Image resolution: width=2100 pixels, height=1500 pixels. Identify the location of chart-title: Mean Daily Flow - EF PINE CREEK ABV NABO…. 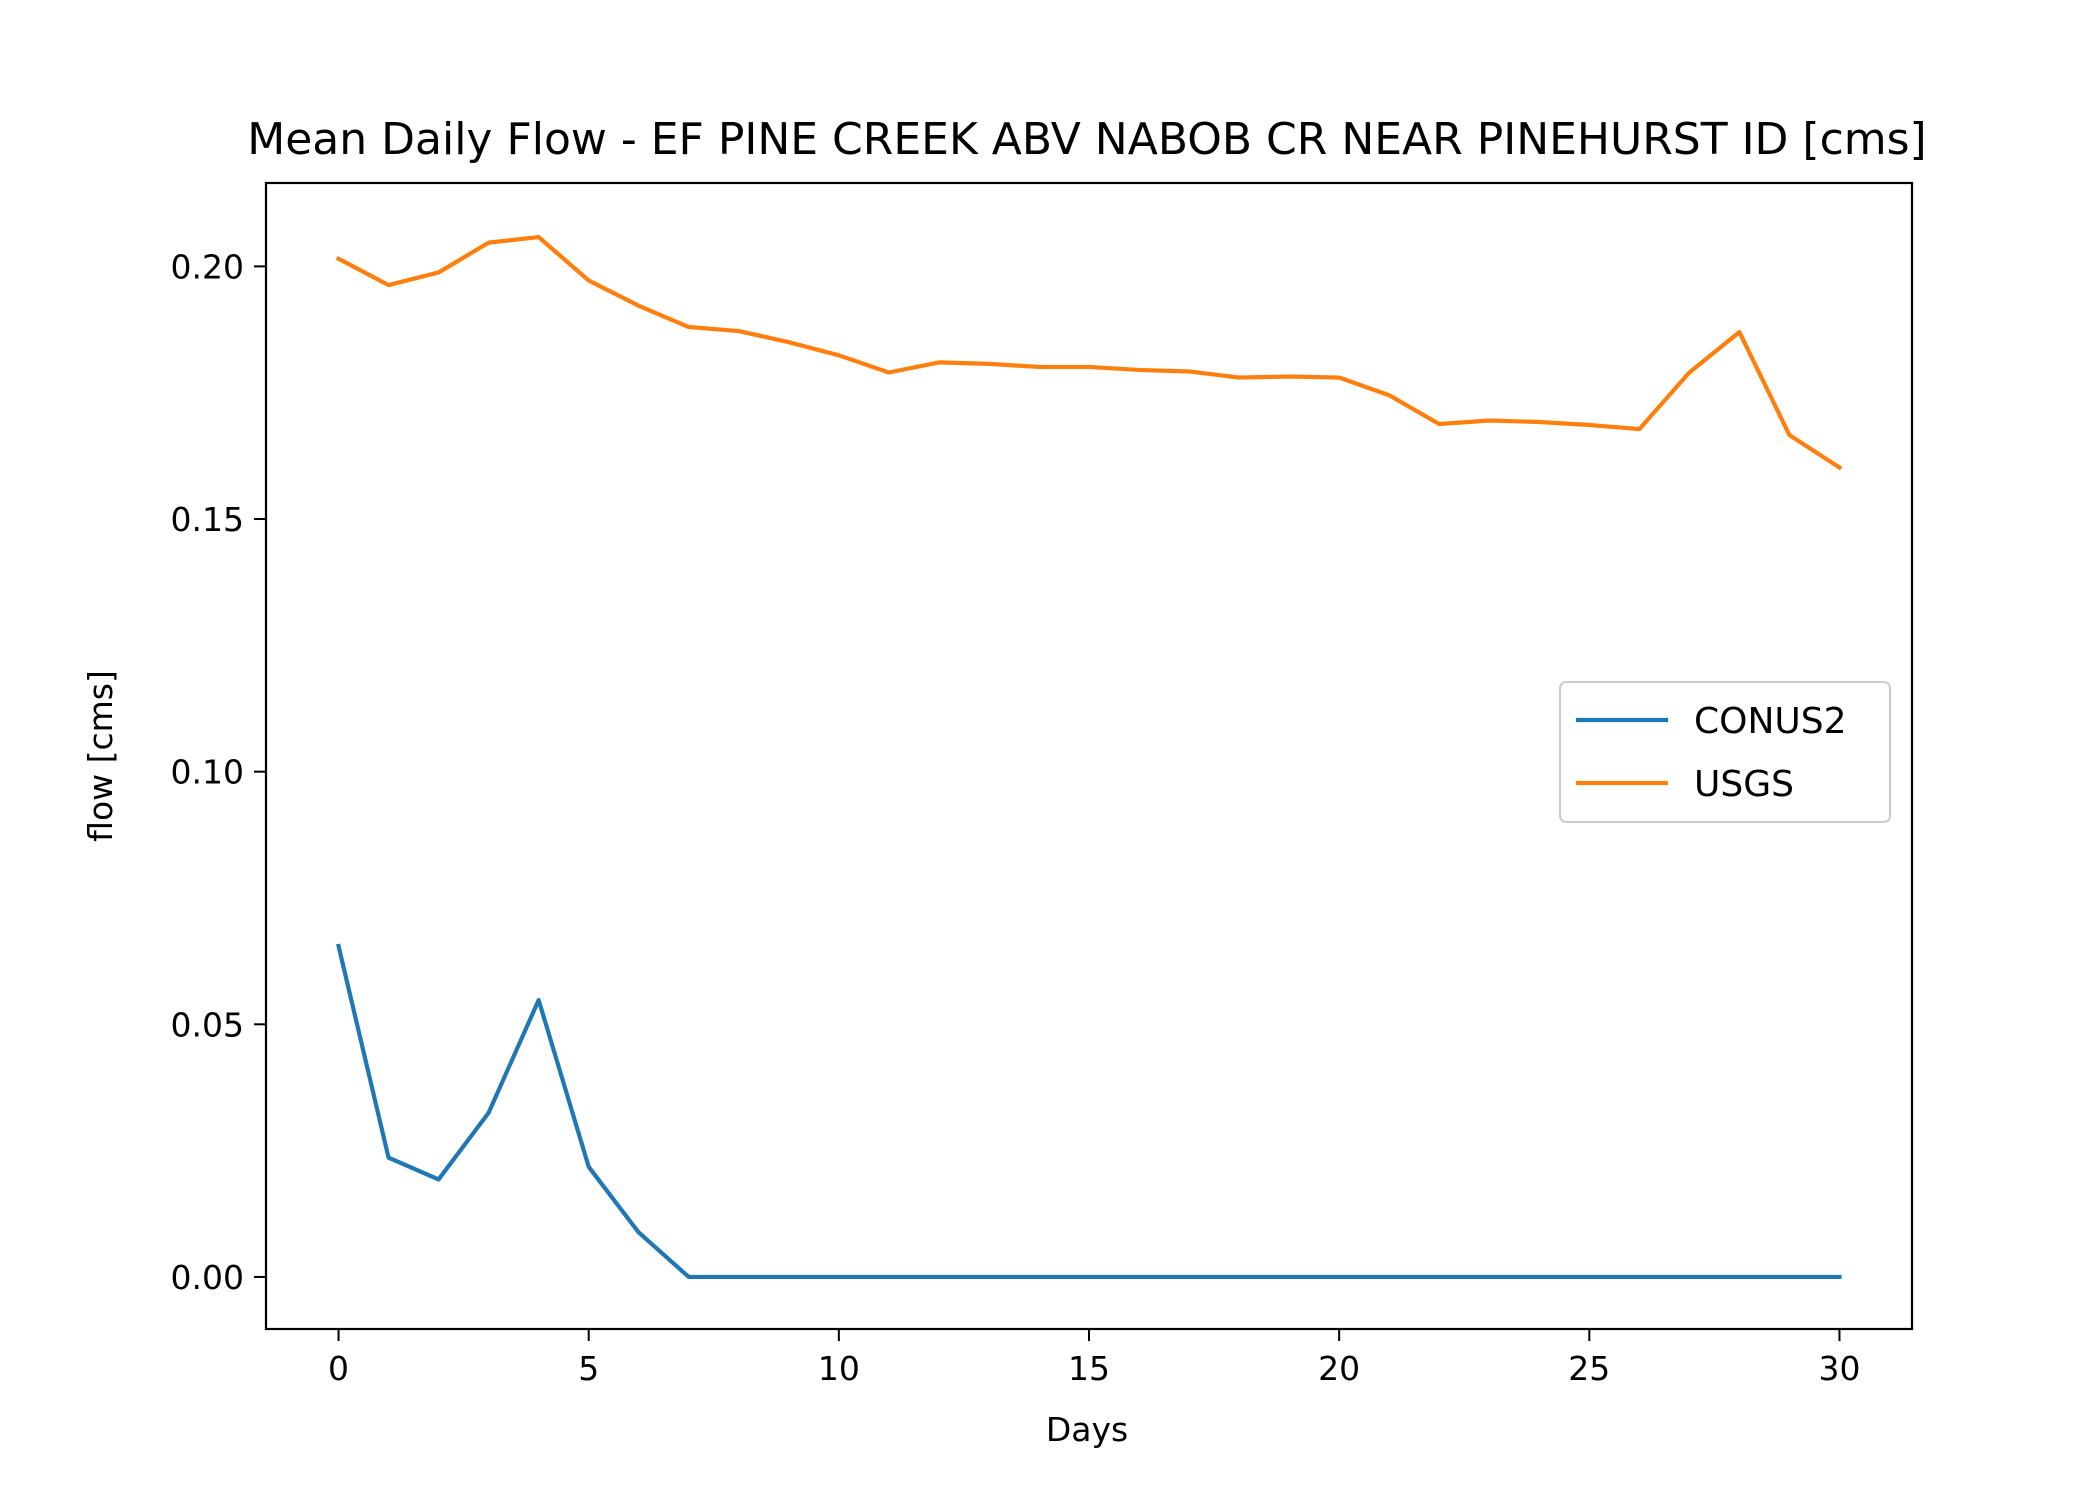
(1086, 139).